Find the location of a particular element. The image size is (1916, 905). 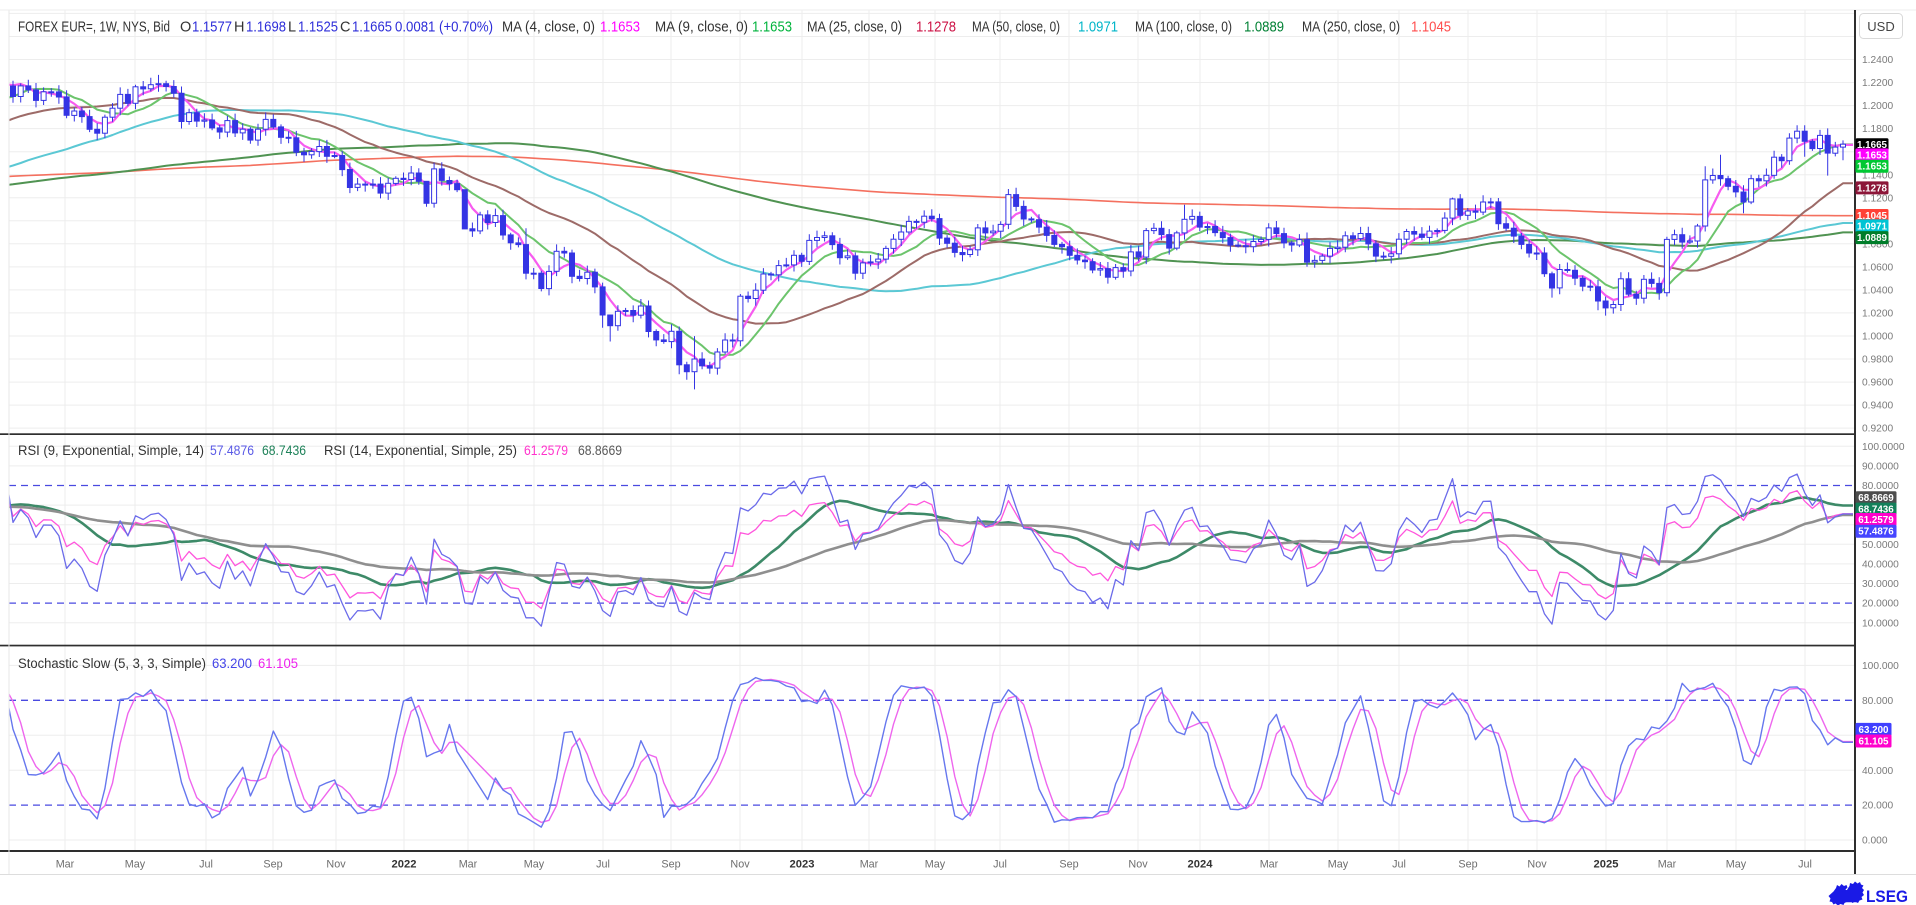

svg-text: 1.1698 is located at coordinates (266, 28).